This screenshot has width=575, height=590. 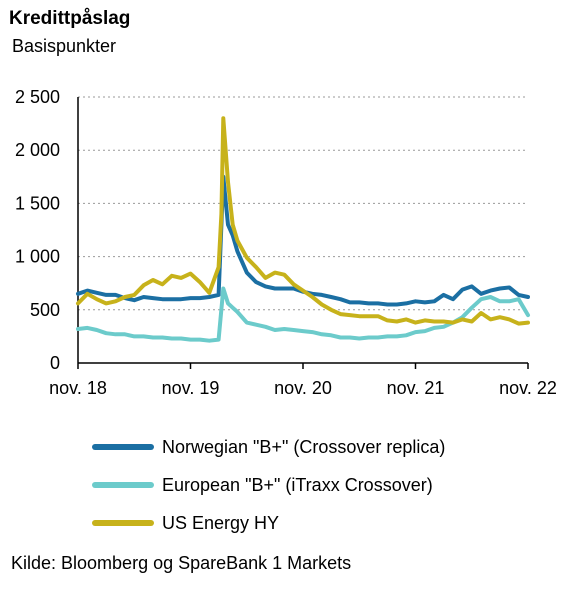 I want to click on legend-item-european: European "B+" (iTraxx Crossover), so click(x=268, y=485).